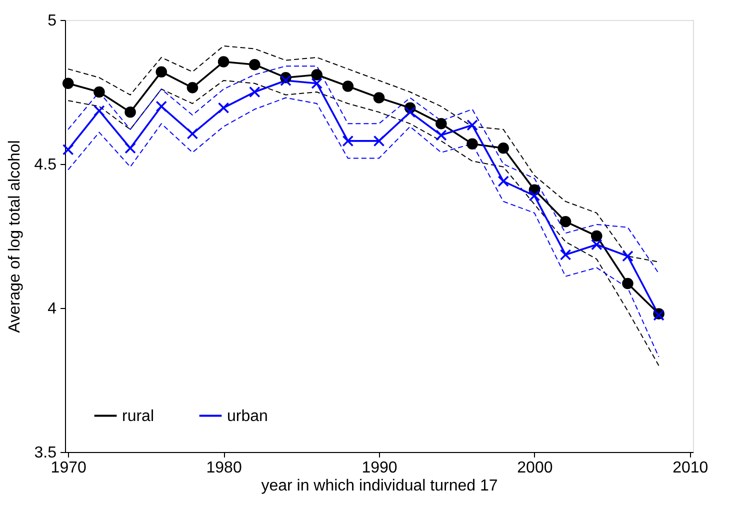 The image size is (738, 515). I want to click on y-tick-label: 4, so click(52, 309).